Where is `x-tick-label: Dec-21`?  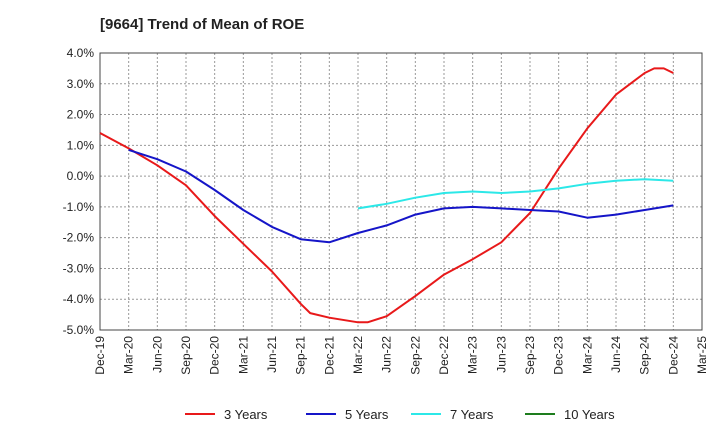
x-tick-label: Dec-21 is located at coordinates (329, 355).